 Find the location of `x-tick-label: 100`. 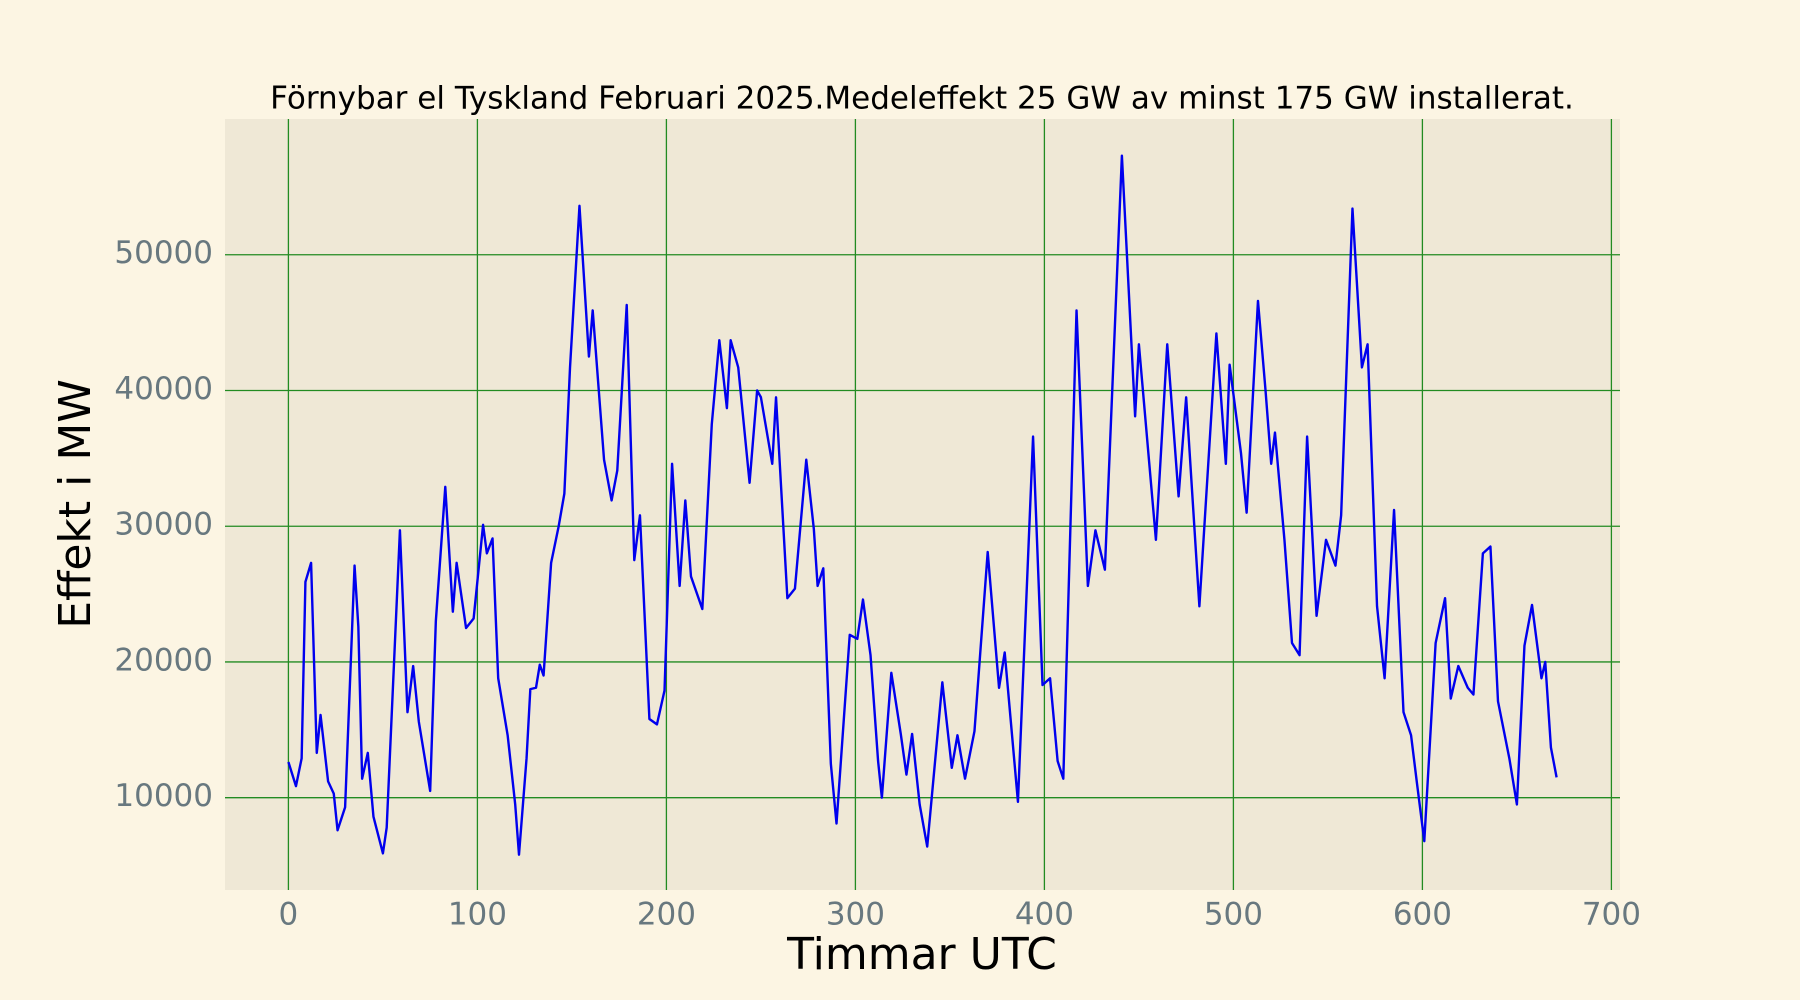

x-tick-label: 100 is located at coordinates (477, 915).